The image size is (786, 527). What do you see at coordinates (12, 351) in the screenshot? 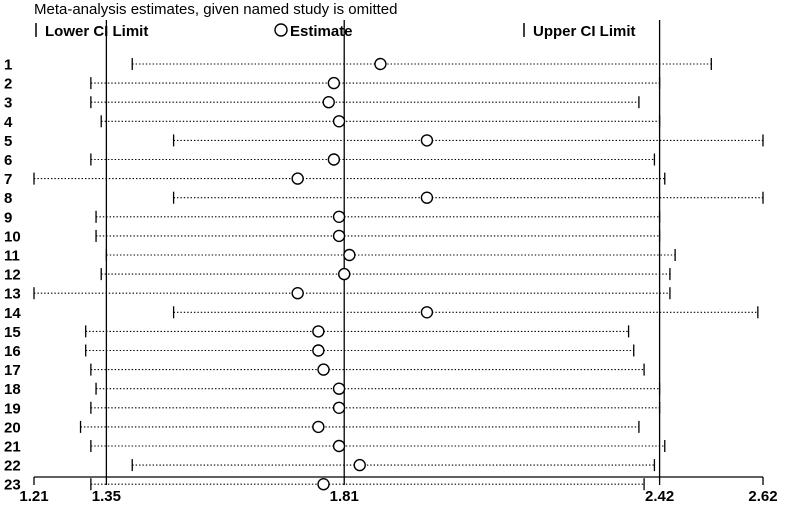
I see `study-label: 16` at bounding box center [12, 351].